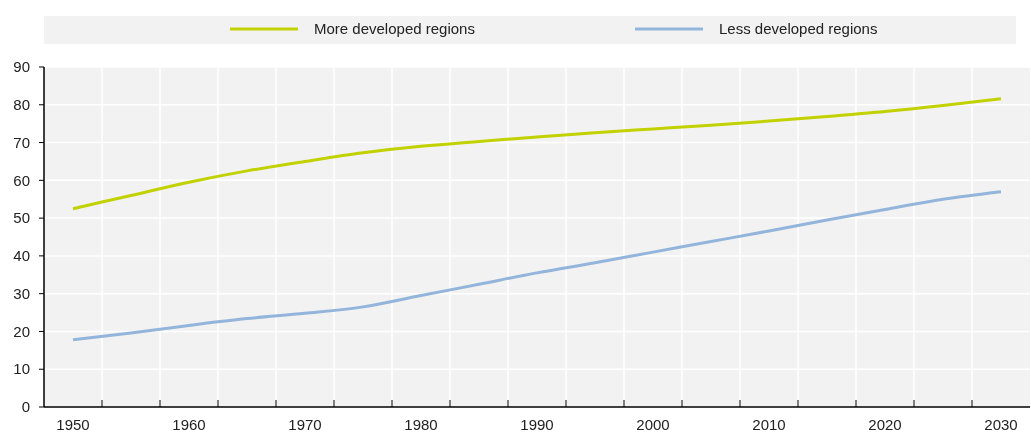 The image size is (1031, 438). I want to click on y-tick-label: 60, so click(21, 180).